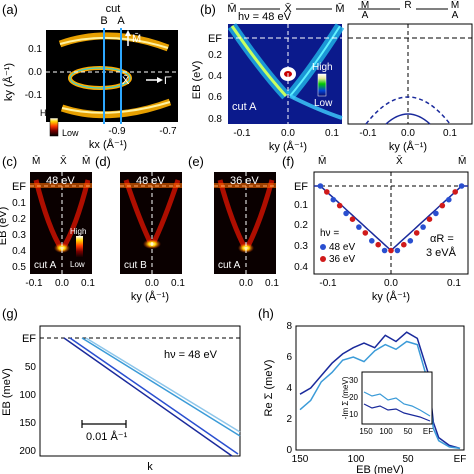  I want to click on a-ytick-1: 0.0, so click(35, 72).